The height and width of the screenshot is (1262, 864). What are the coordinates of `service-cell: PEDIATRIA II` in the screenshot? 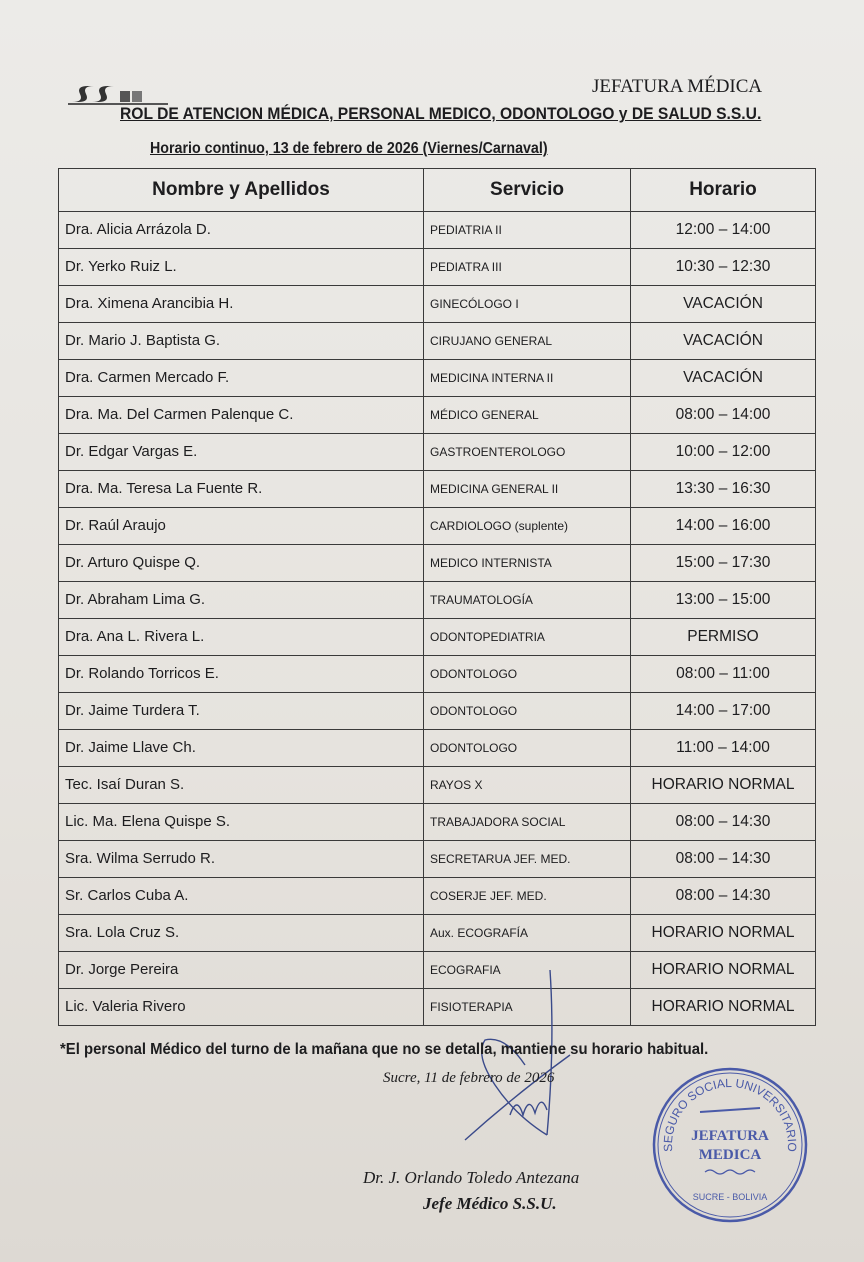 It's located at (527, 230).